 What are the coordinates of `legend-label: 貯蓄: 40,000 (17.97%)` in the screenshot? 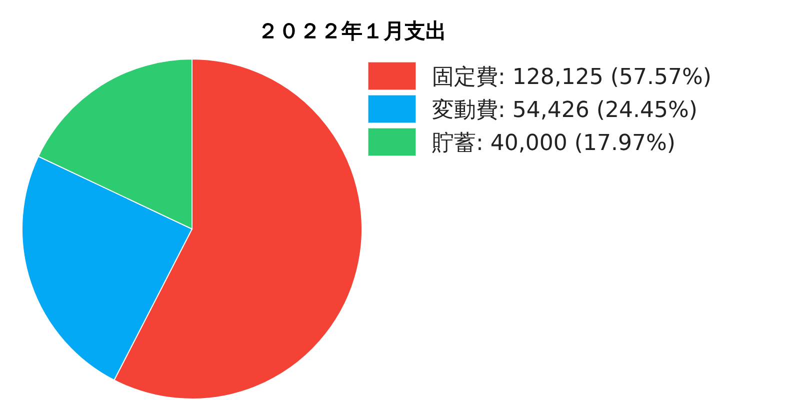 It's located at (554, 143).